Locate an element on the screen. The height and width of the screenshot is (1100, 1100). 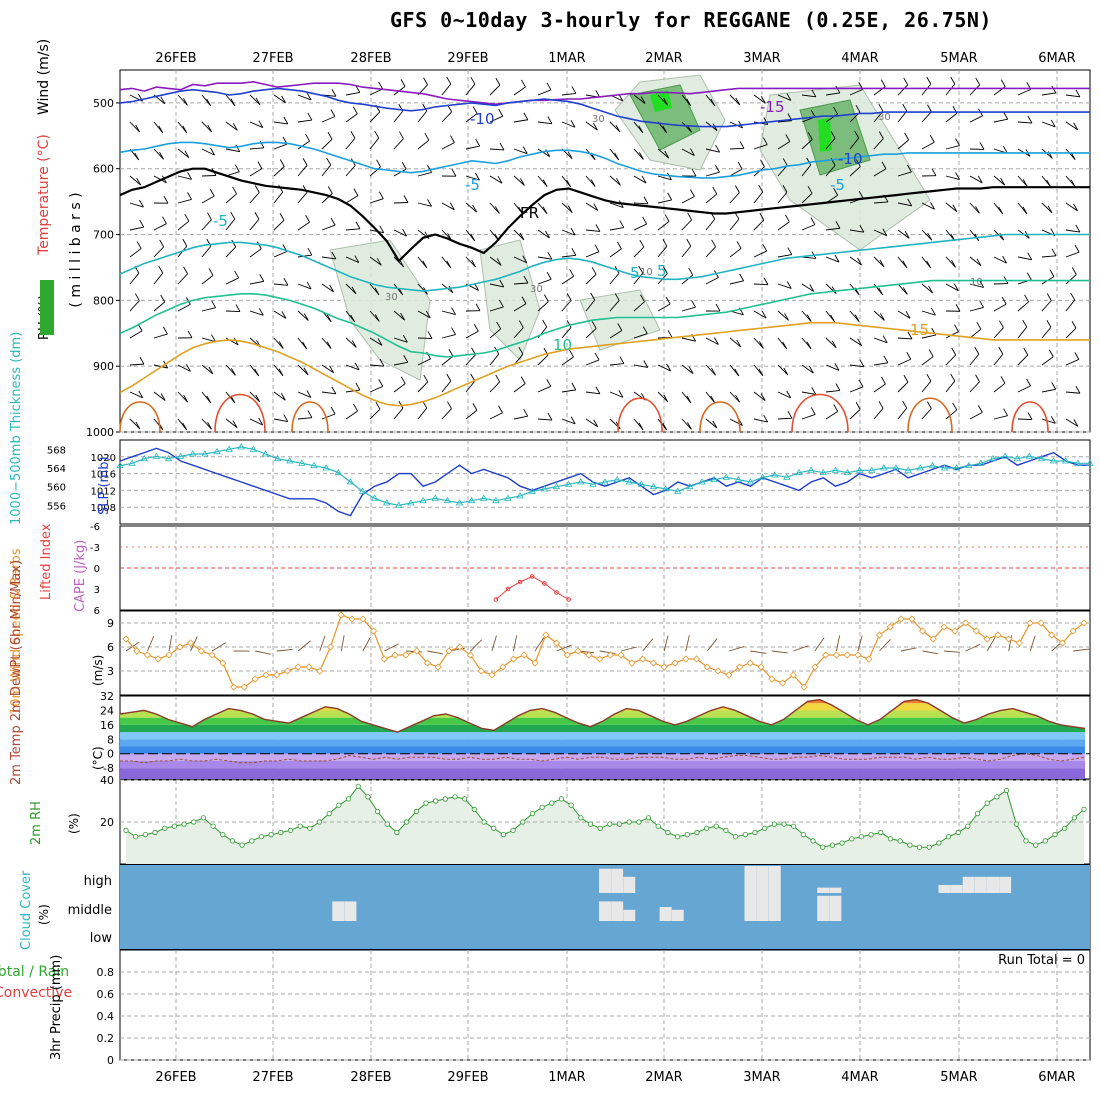
pressure-tick-label: 600 is located at coordinates (103, 169).